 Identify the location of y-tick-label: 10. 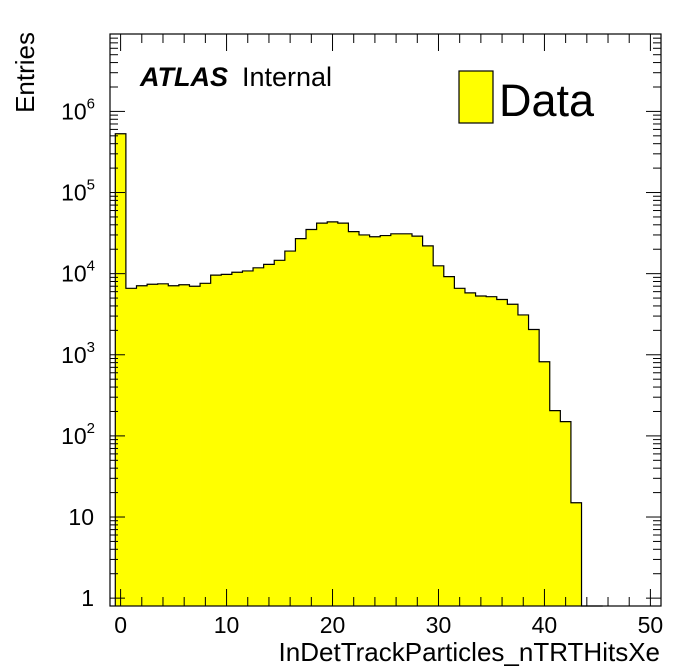
(81, 517).